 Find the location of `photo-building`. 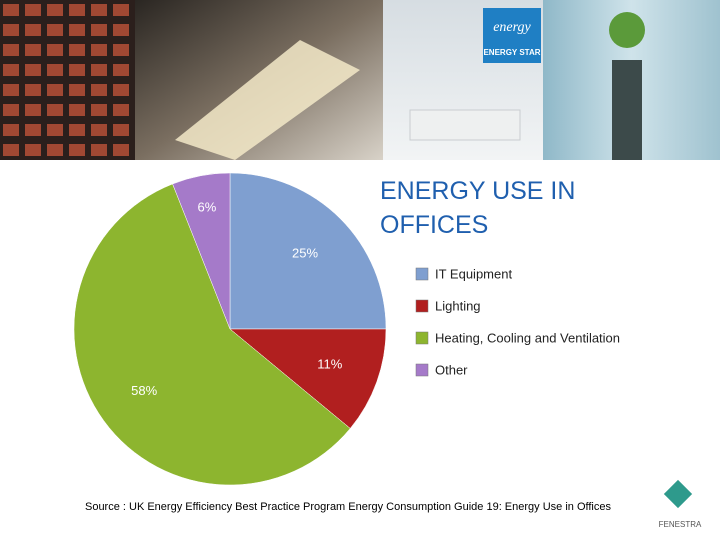

photo-building is located at coordinates (67, 80).